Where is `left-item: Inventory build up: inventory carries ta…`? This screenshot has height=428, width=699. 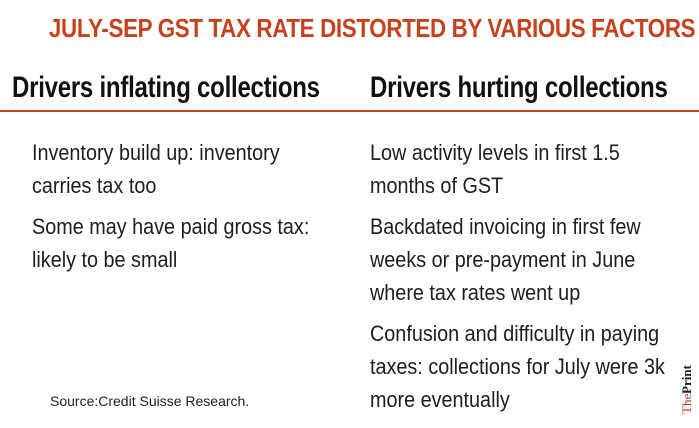
left-item: Inventory build up: inventory carries ta… is located at coordinates (156, 169).